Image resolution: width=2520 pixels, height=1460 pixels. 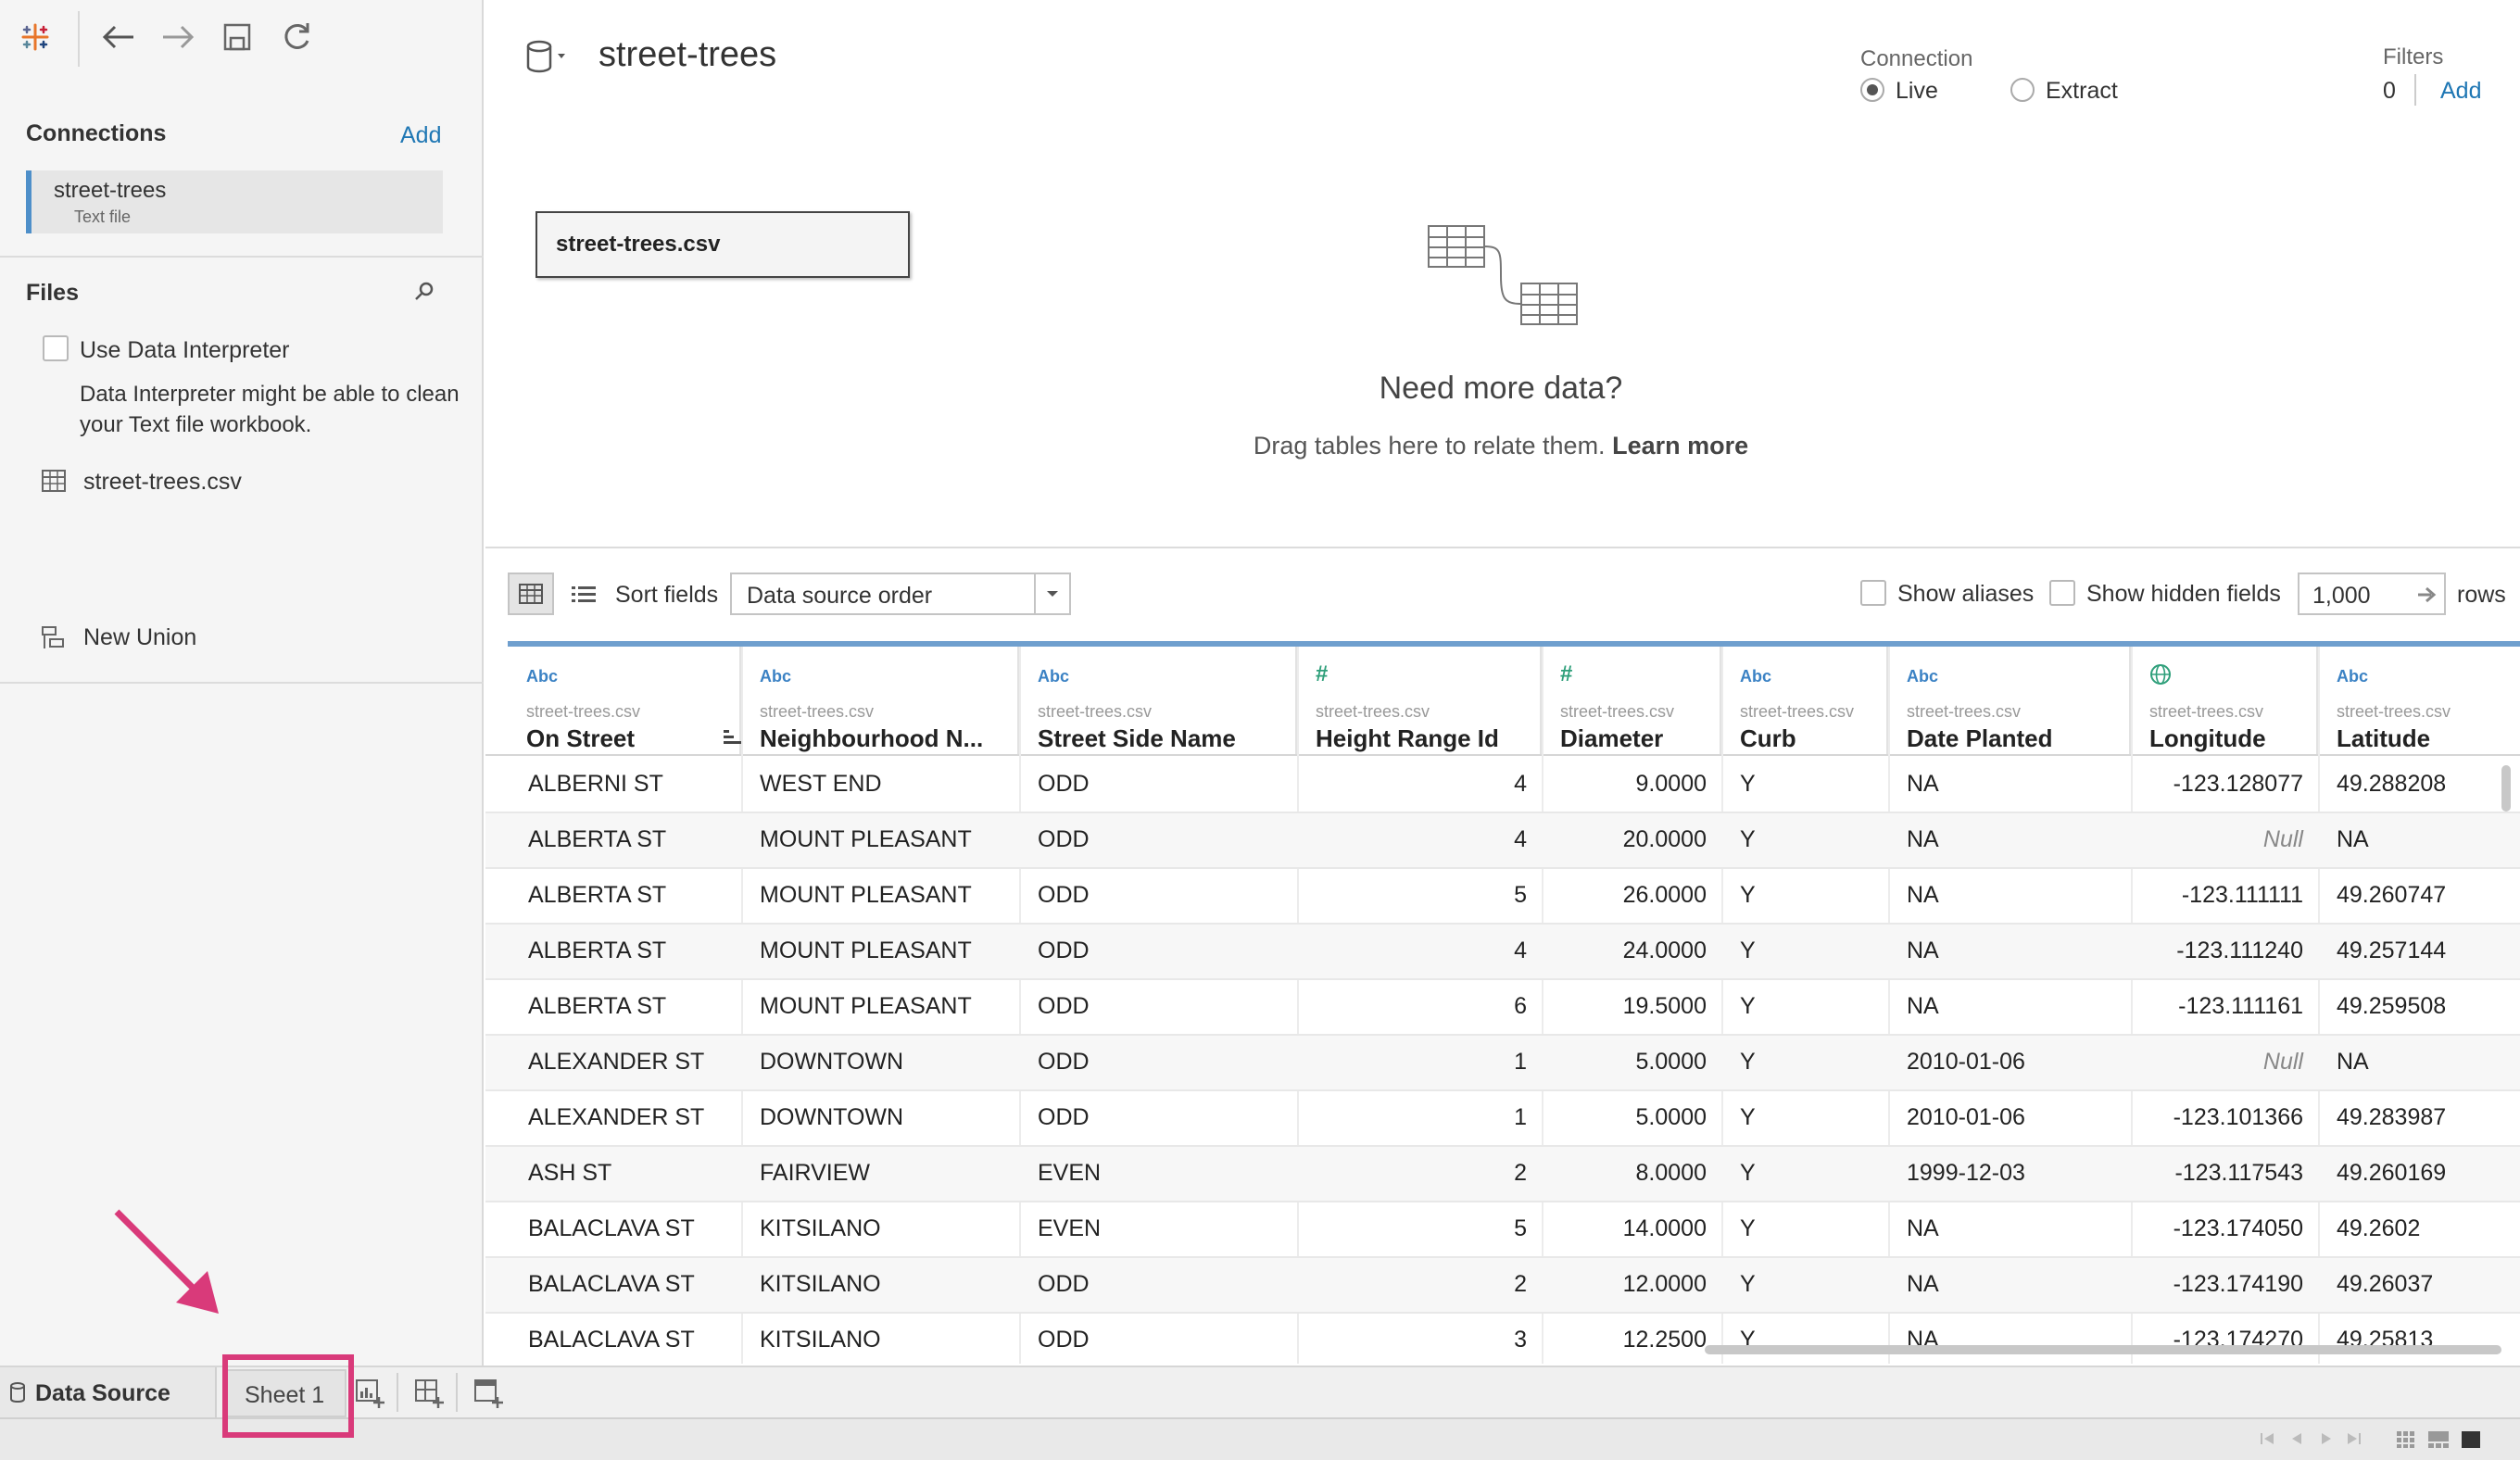 What do you see at coordinates (2471, 1442) in the screenshot?
I see `single-view-icon` at bounding box center [2471, 1442].